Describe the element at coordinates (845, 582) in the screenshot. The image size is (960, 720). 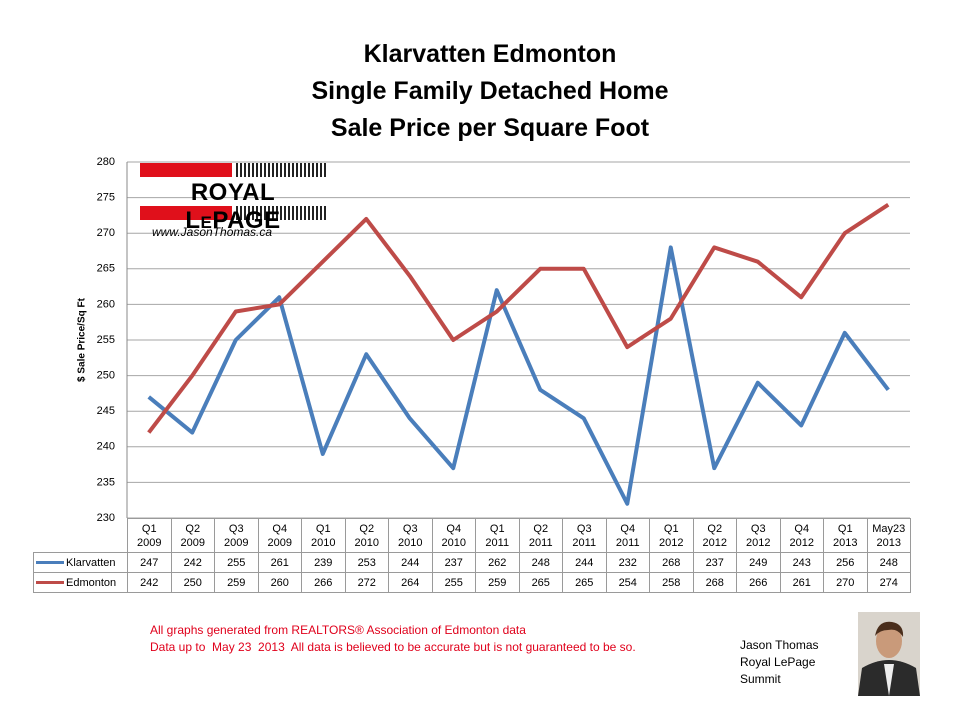
I see `table-value: 270` at that location.